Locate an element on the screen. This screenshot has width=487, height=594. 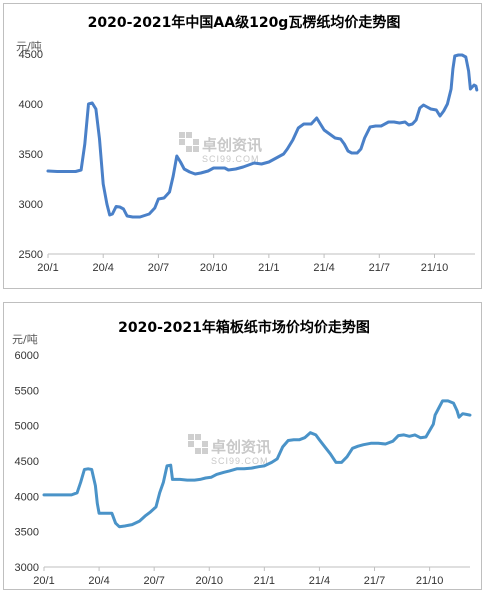
y-tick-label: 6000 is located at coordinates (27, 356).